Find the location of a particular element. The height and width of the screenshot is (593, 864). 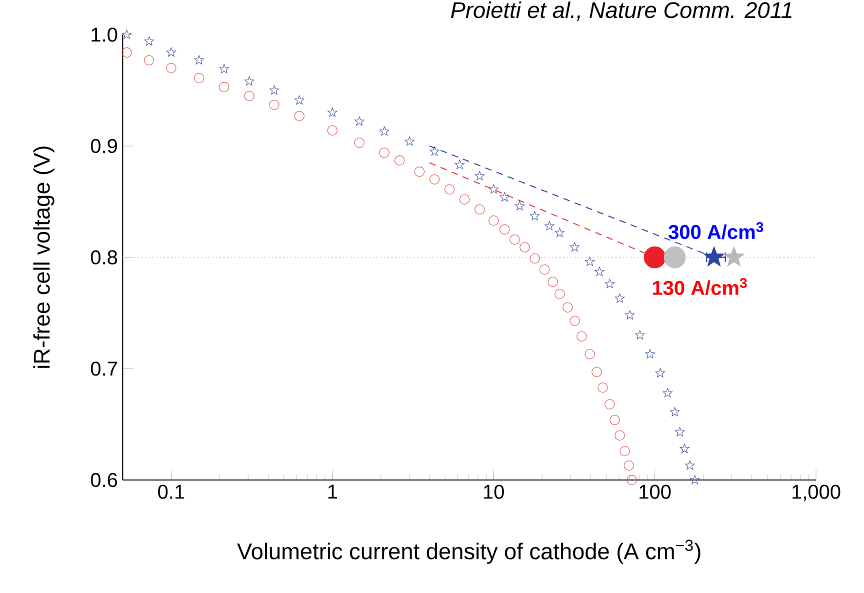

x-tick-label: 1 is located at coordinates (332, 491).